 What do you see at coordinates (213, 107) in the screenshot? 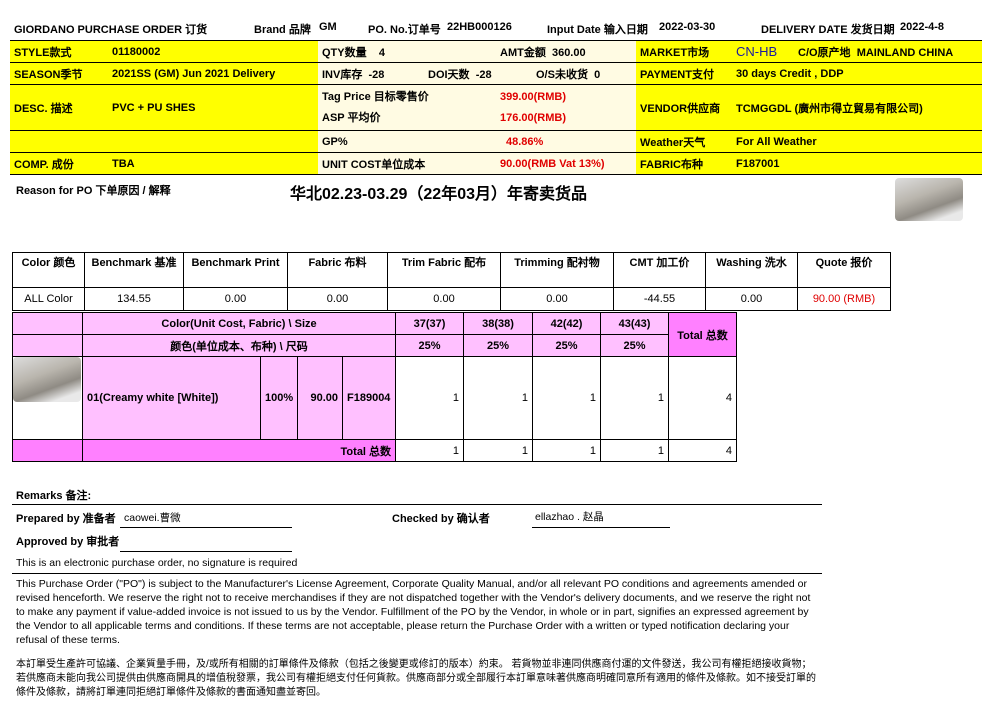
I see `desc-value: PVC + PU SHES` at bounding box center [213, 107].